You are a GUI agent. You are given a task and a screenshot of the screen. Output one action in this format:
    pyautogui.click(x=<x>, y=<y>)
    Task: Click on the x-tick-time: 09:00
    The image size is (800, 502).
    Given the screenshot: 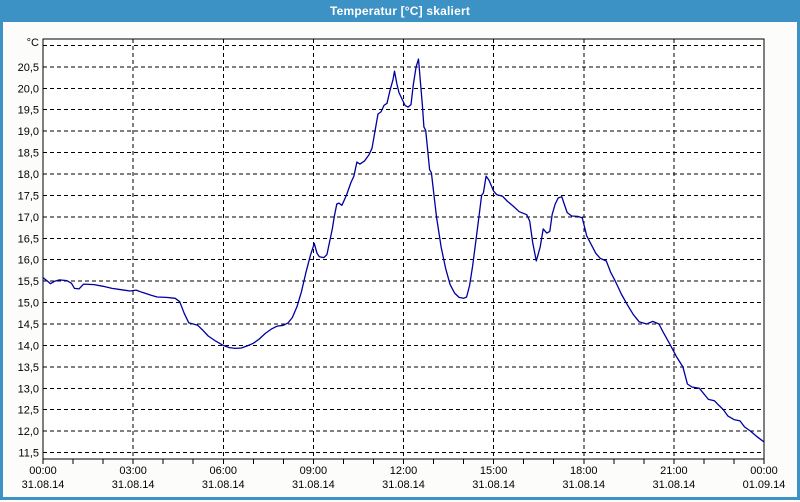 What is the action you would take?
    pyautogui.click(x=314, y=471)
    